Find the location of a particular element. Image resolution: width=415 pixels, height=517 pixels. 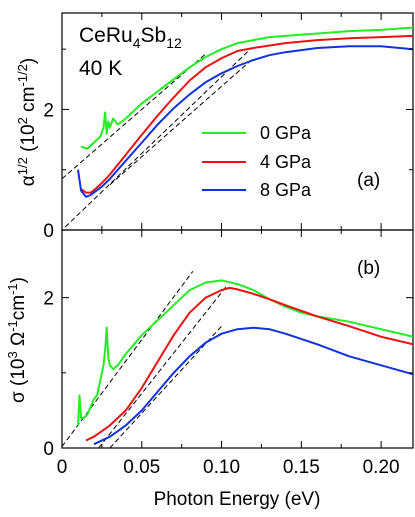

x-tick-label: 0 is located at coordinates (62, 467).